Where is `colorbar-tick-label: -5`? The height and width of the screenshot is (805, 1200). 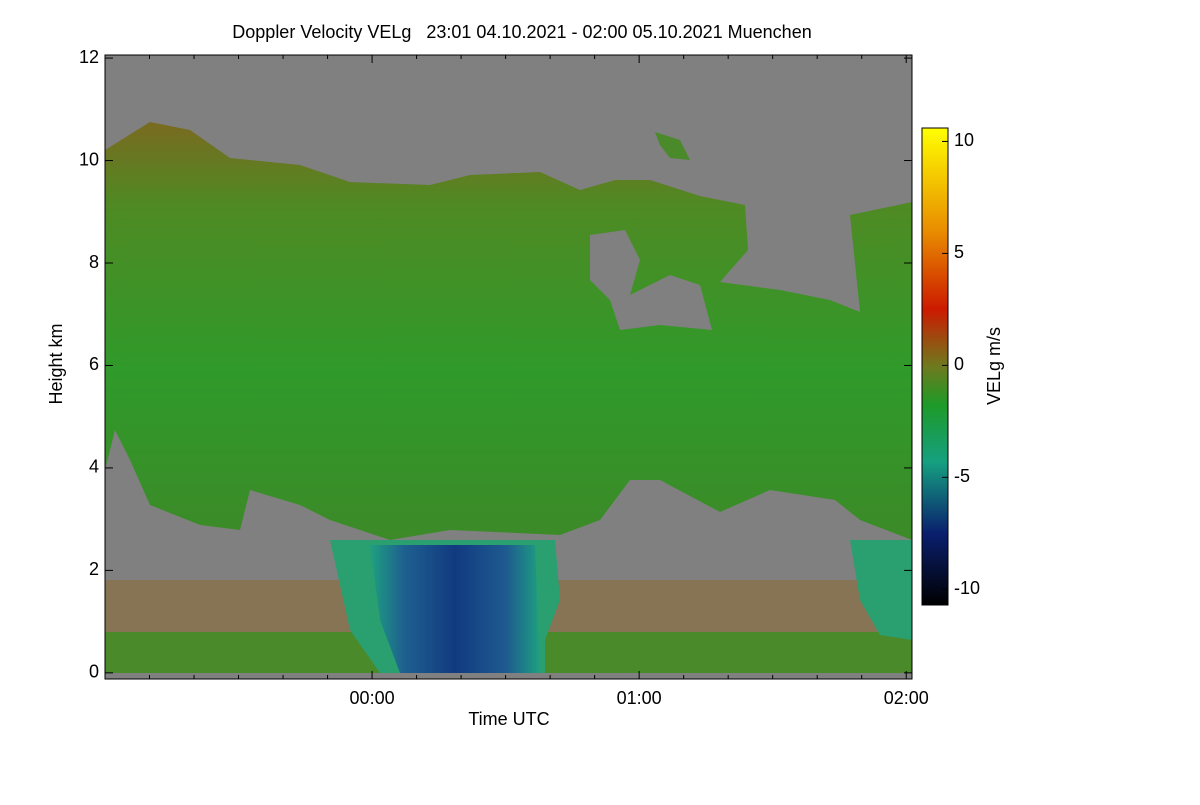 colorbar-tick-label: -5 is located at coordinates (962, 476).